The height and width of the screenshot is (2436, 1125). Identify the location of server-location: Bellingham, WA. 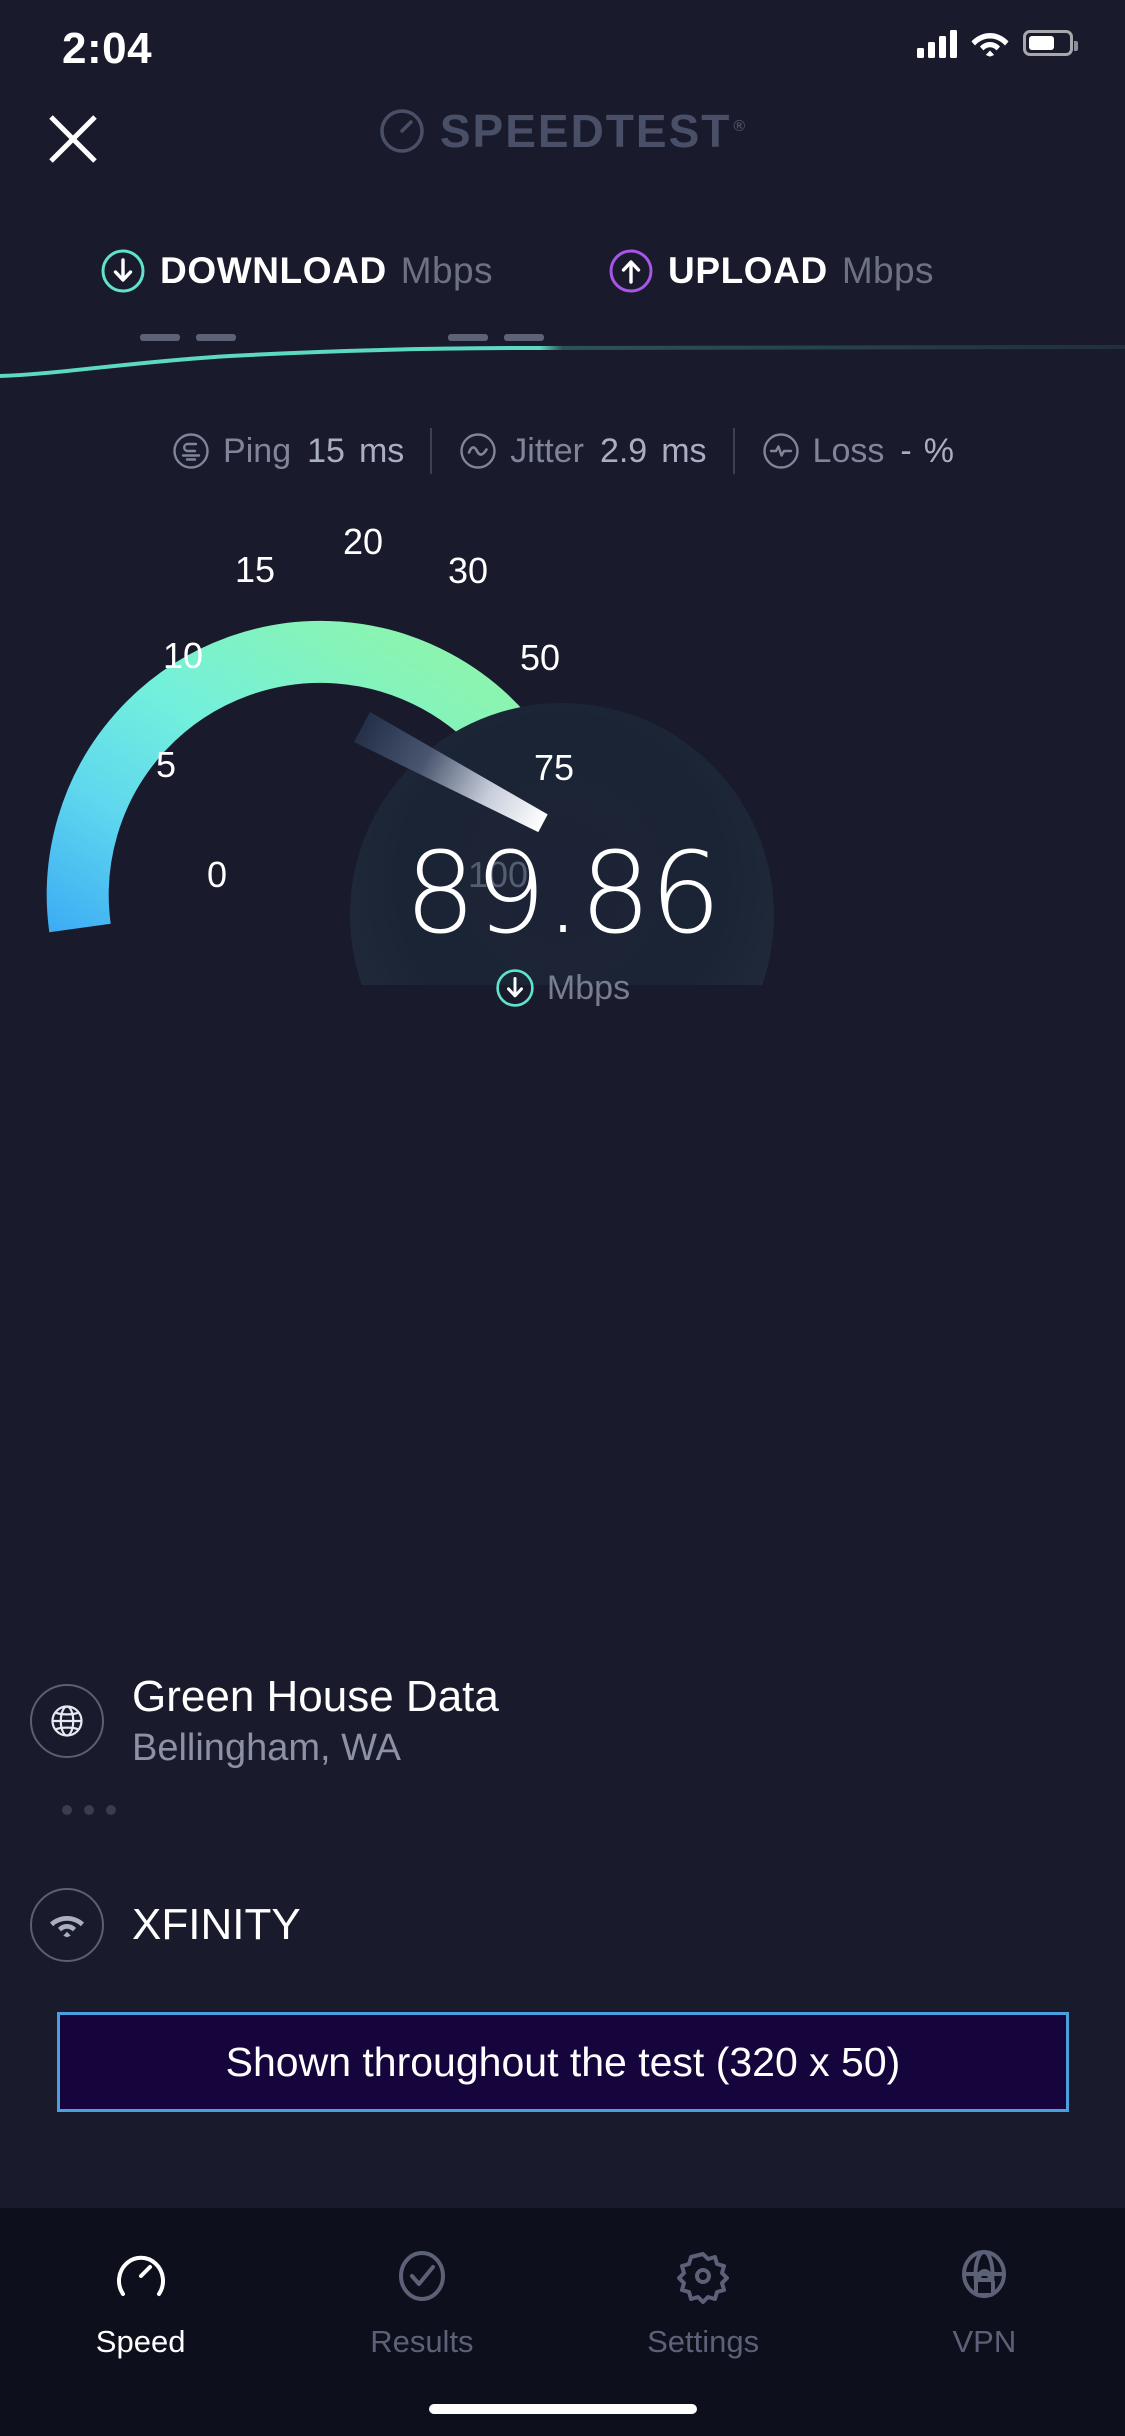
(266, 1748).